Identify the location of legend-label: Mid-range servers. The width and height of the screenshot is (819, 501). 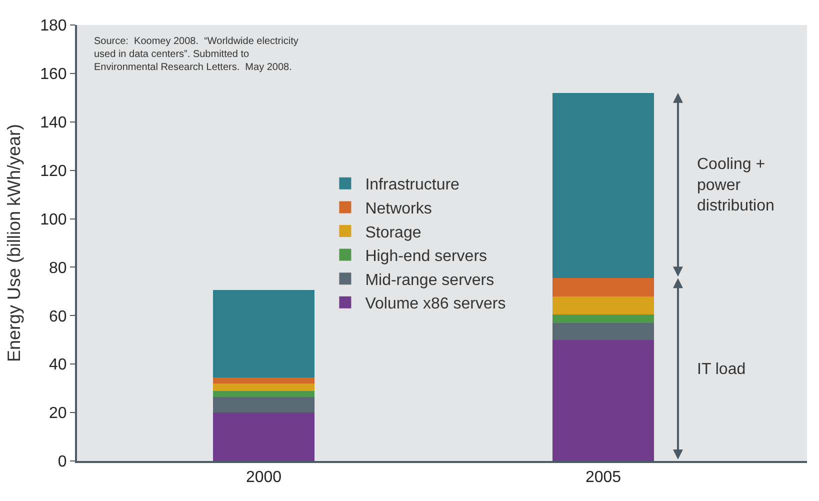
(429, 280).